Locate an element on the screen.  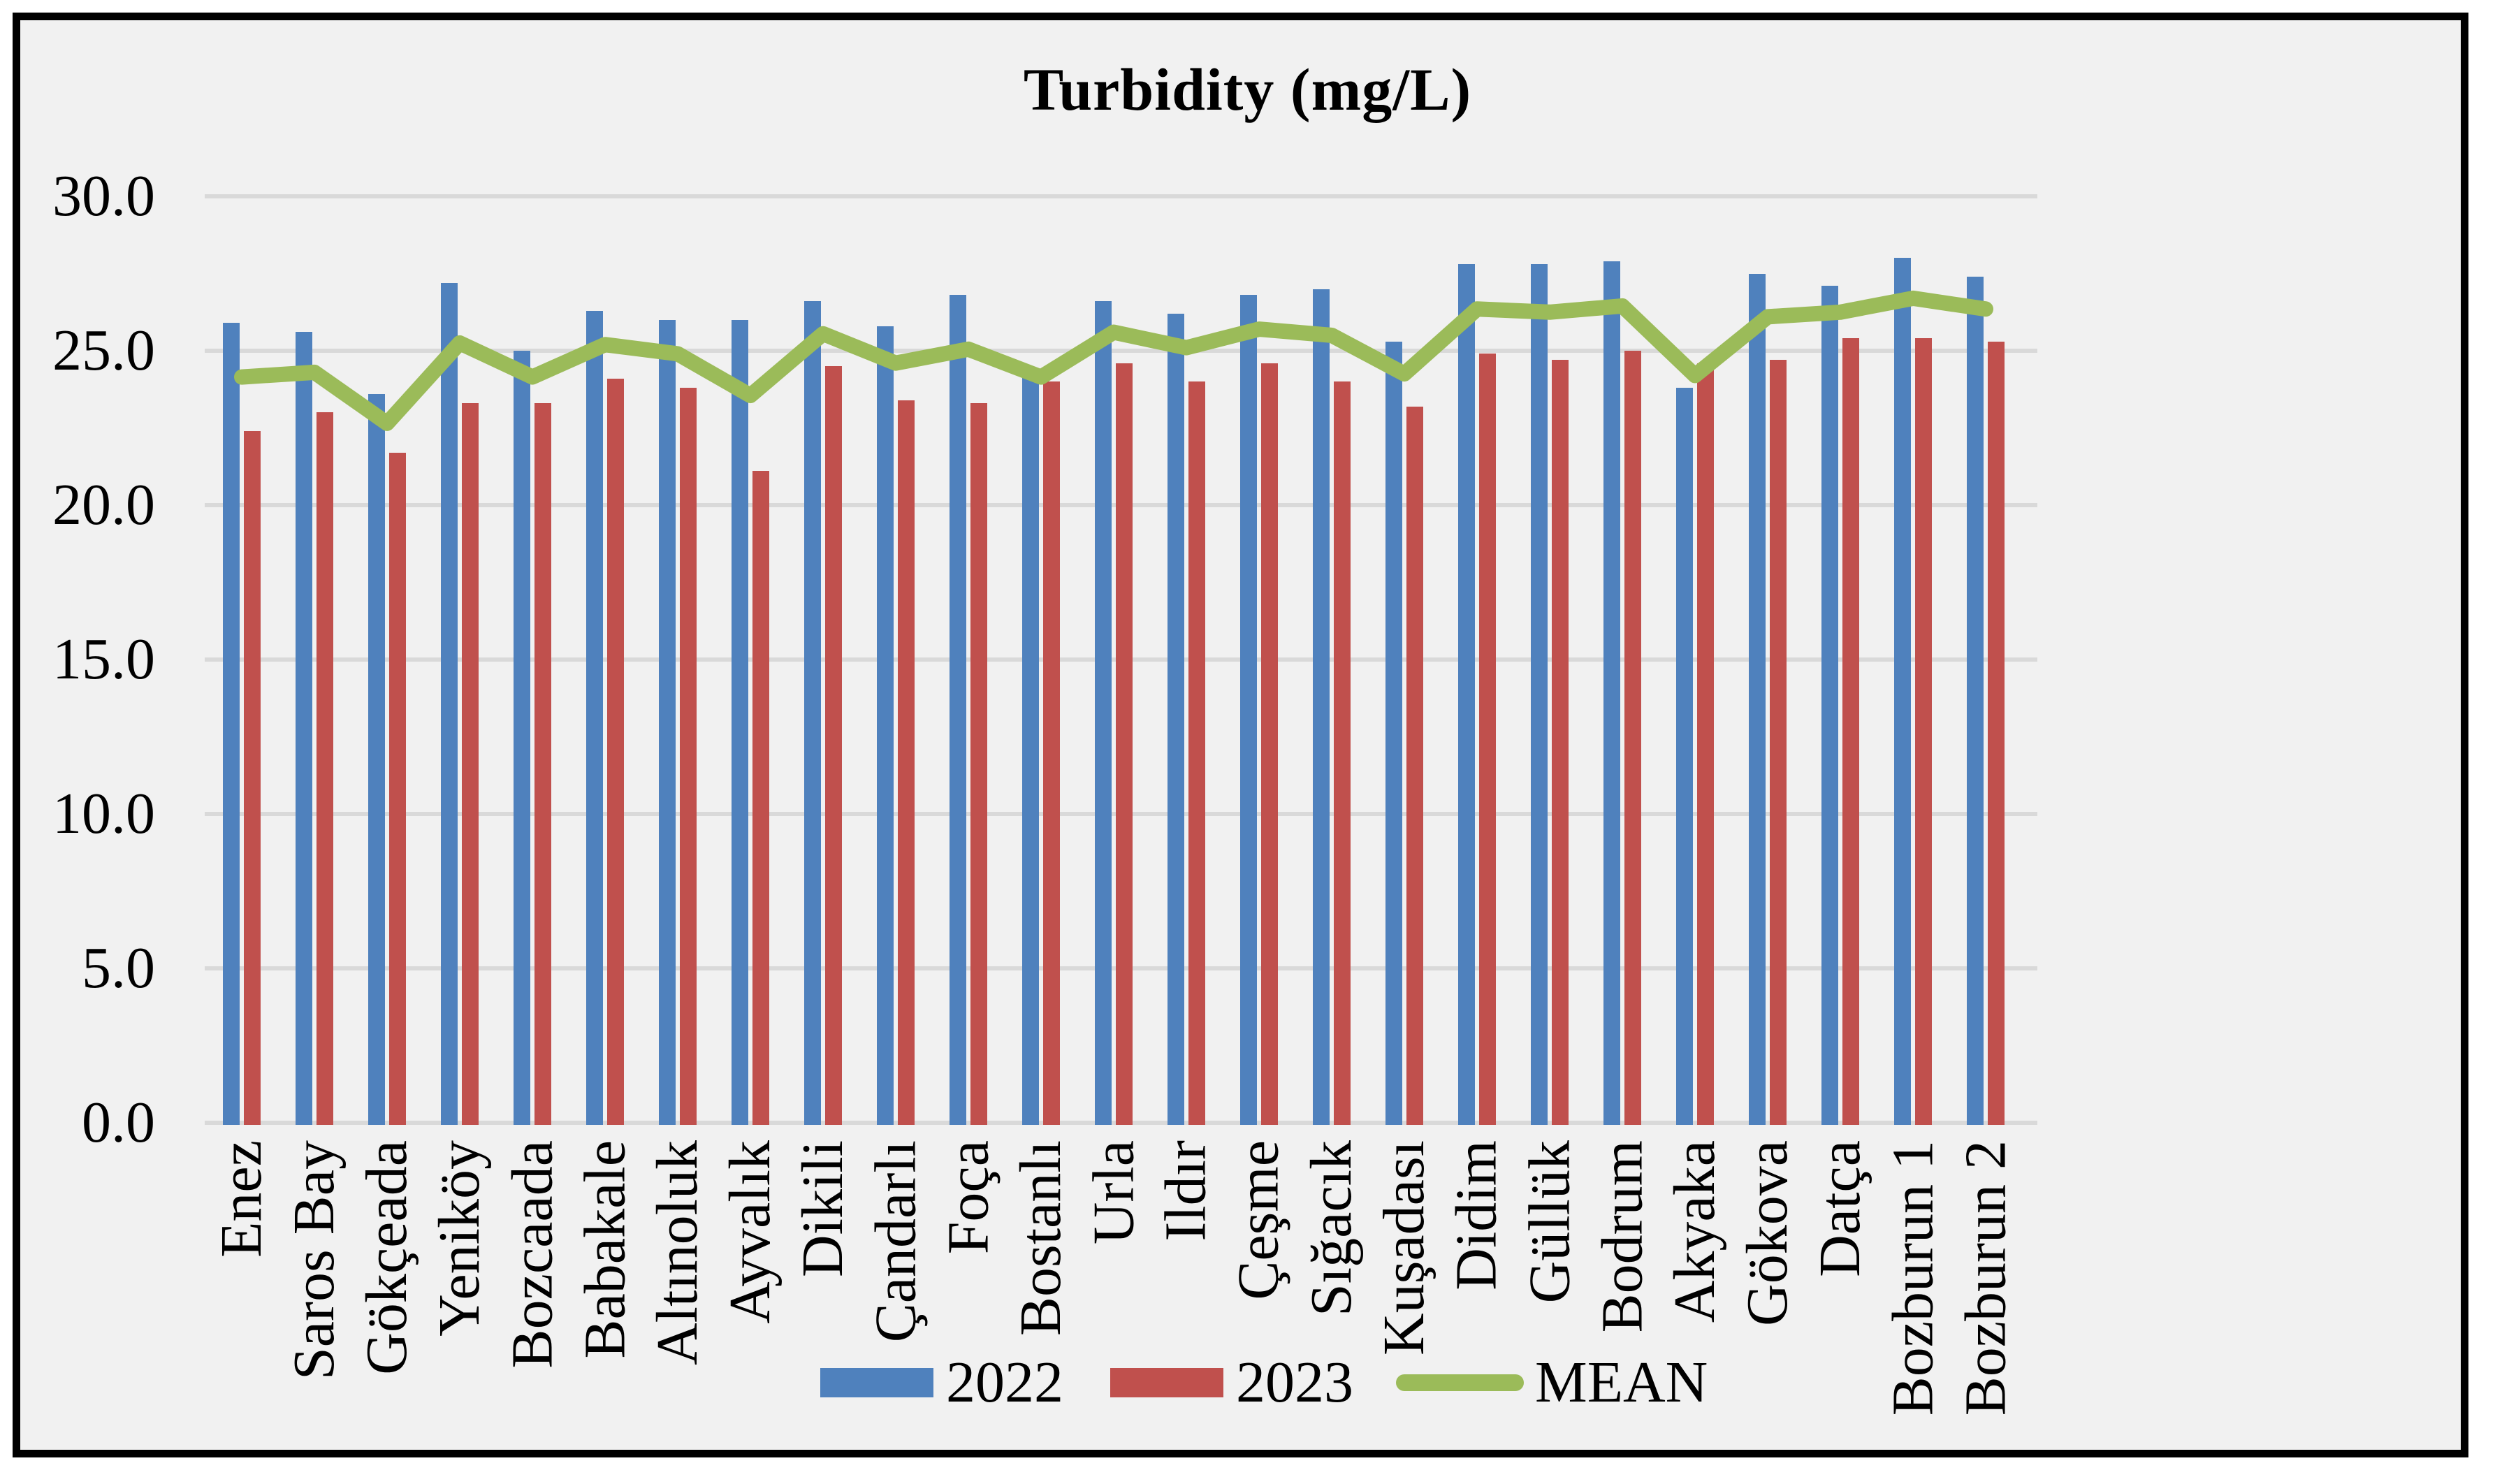
x-label-24: Bozburun 2 is located at coordinates (1985, 1278).